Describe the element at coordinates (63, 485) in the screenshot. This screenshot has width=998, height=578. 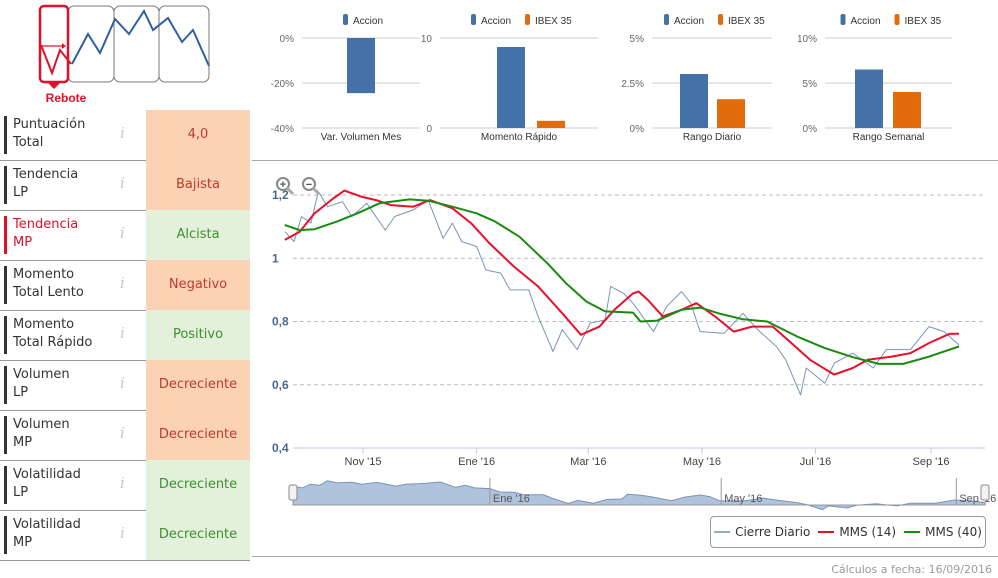
I see `indicator-label: Volatilidad LP` at that location.